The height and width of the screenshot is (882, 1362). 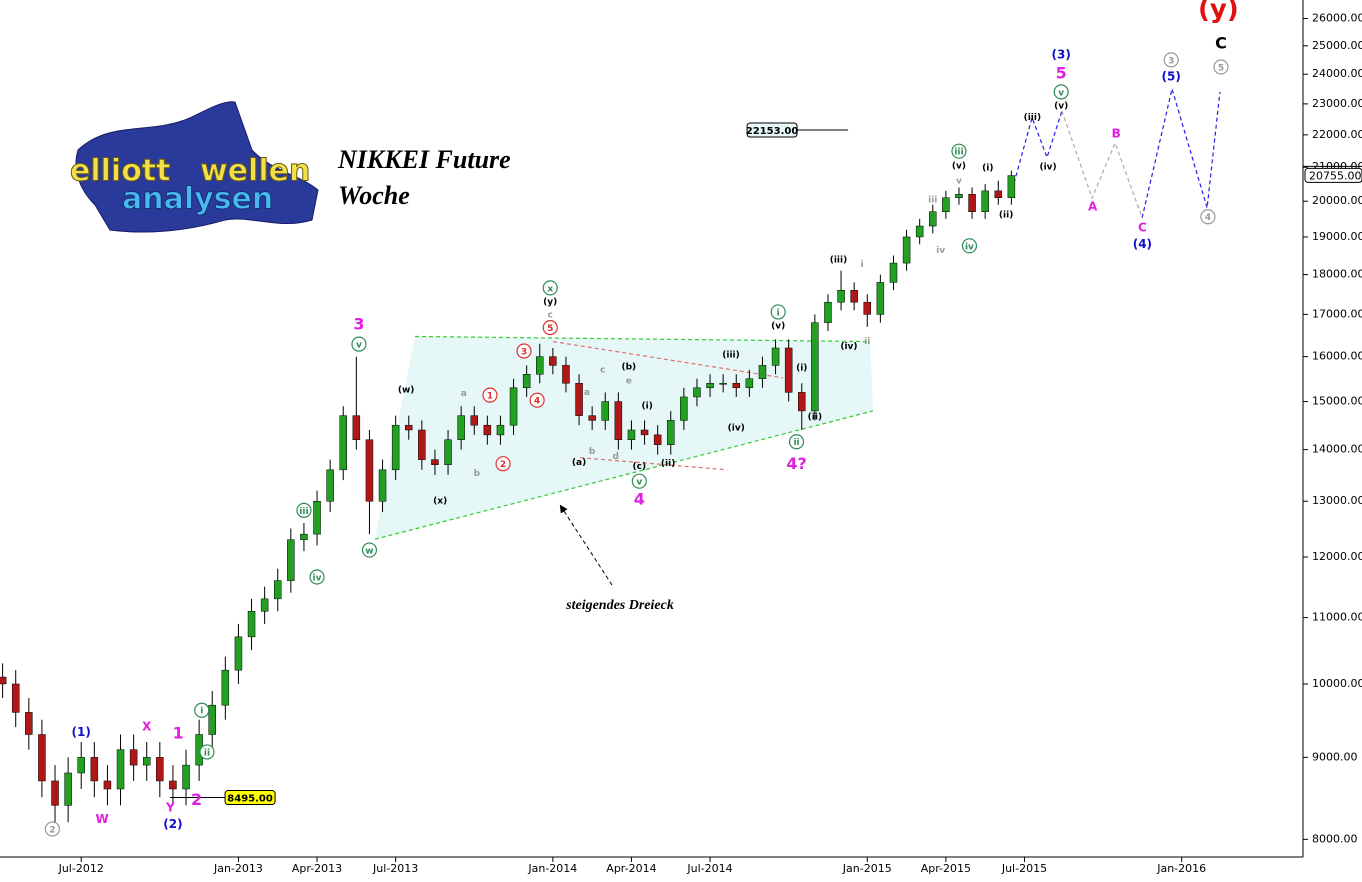 What do you see at coordinates (1337, 73) in the screenshot?
I see `y-tick-label: 24000.00` at bounding box center [1337, 73].